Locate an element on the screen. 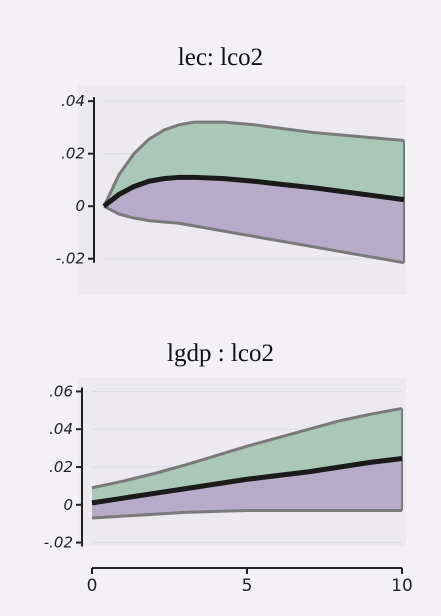 The height and width of the screenshot is (616, 441). x-tick-label: 0 is located at coordinates (92, 586).